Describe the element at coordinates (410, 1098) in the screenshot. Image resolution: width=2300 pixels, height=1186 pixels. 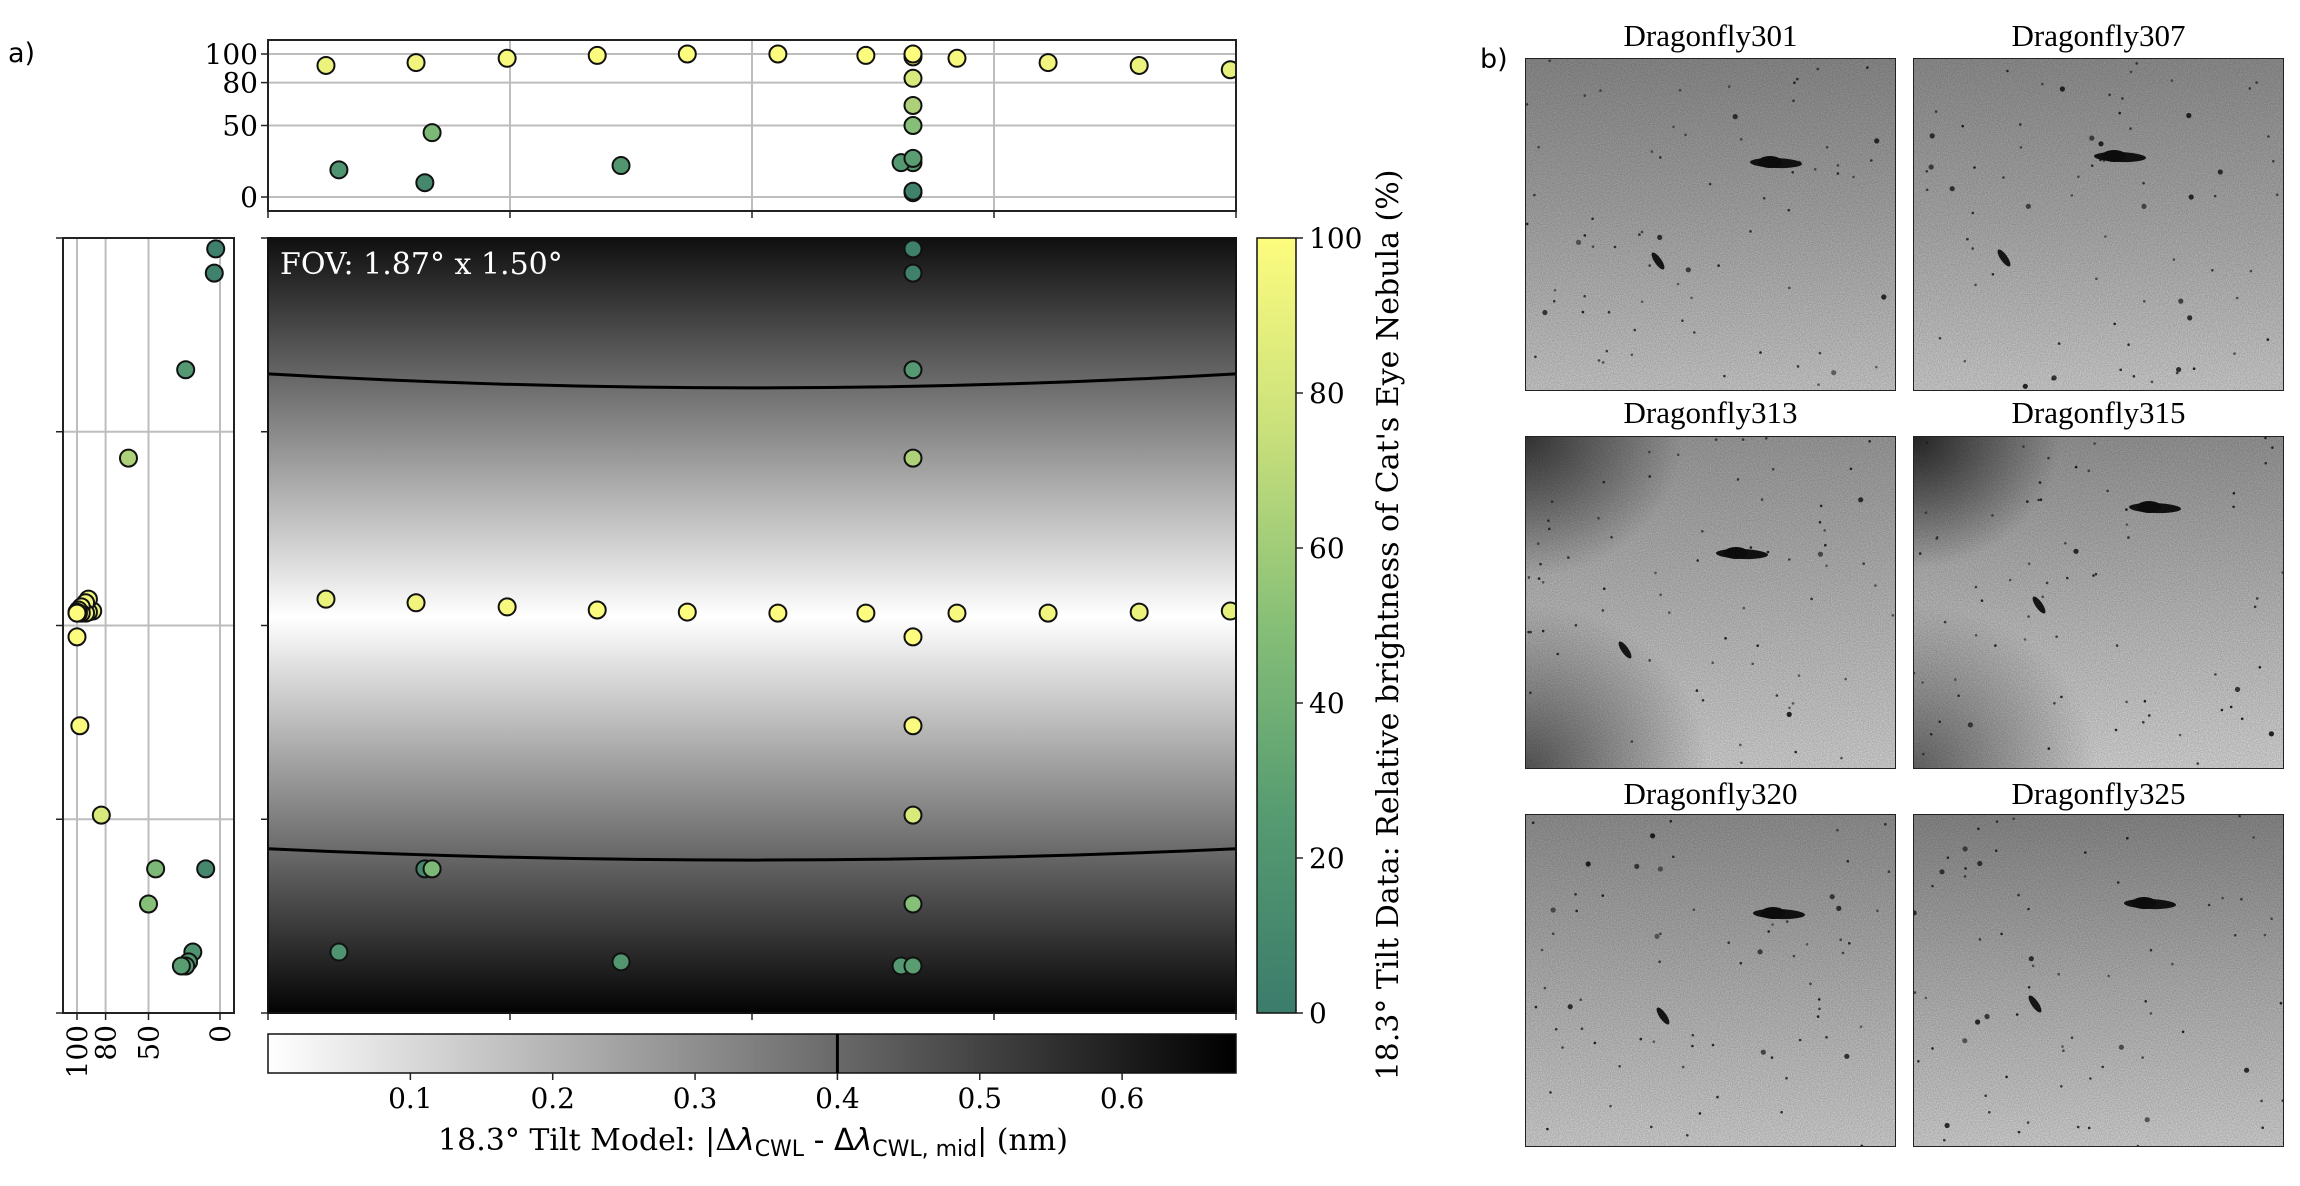
I see `model-colorbar-tick-label: 0.1` at that location.